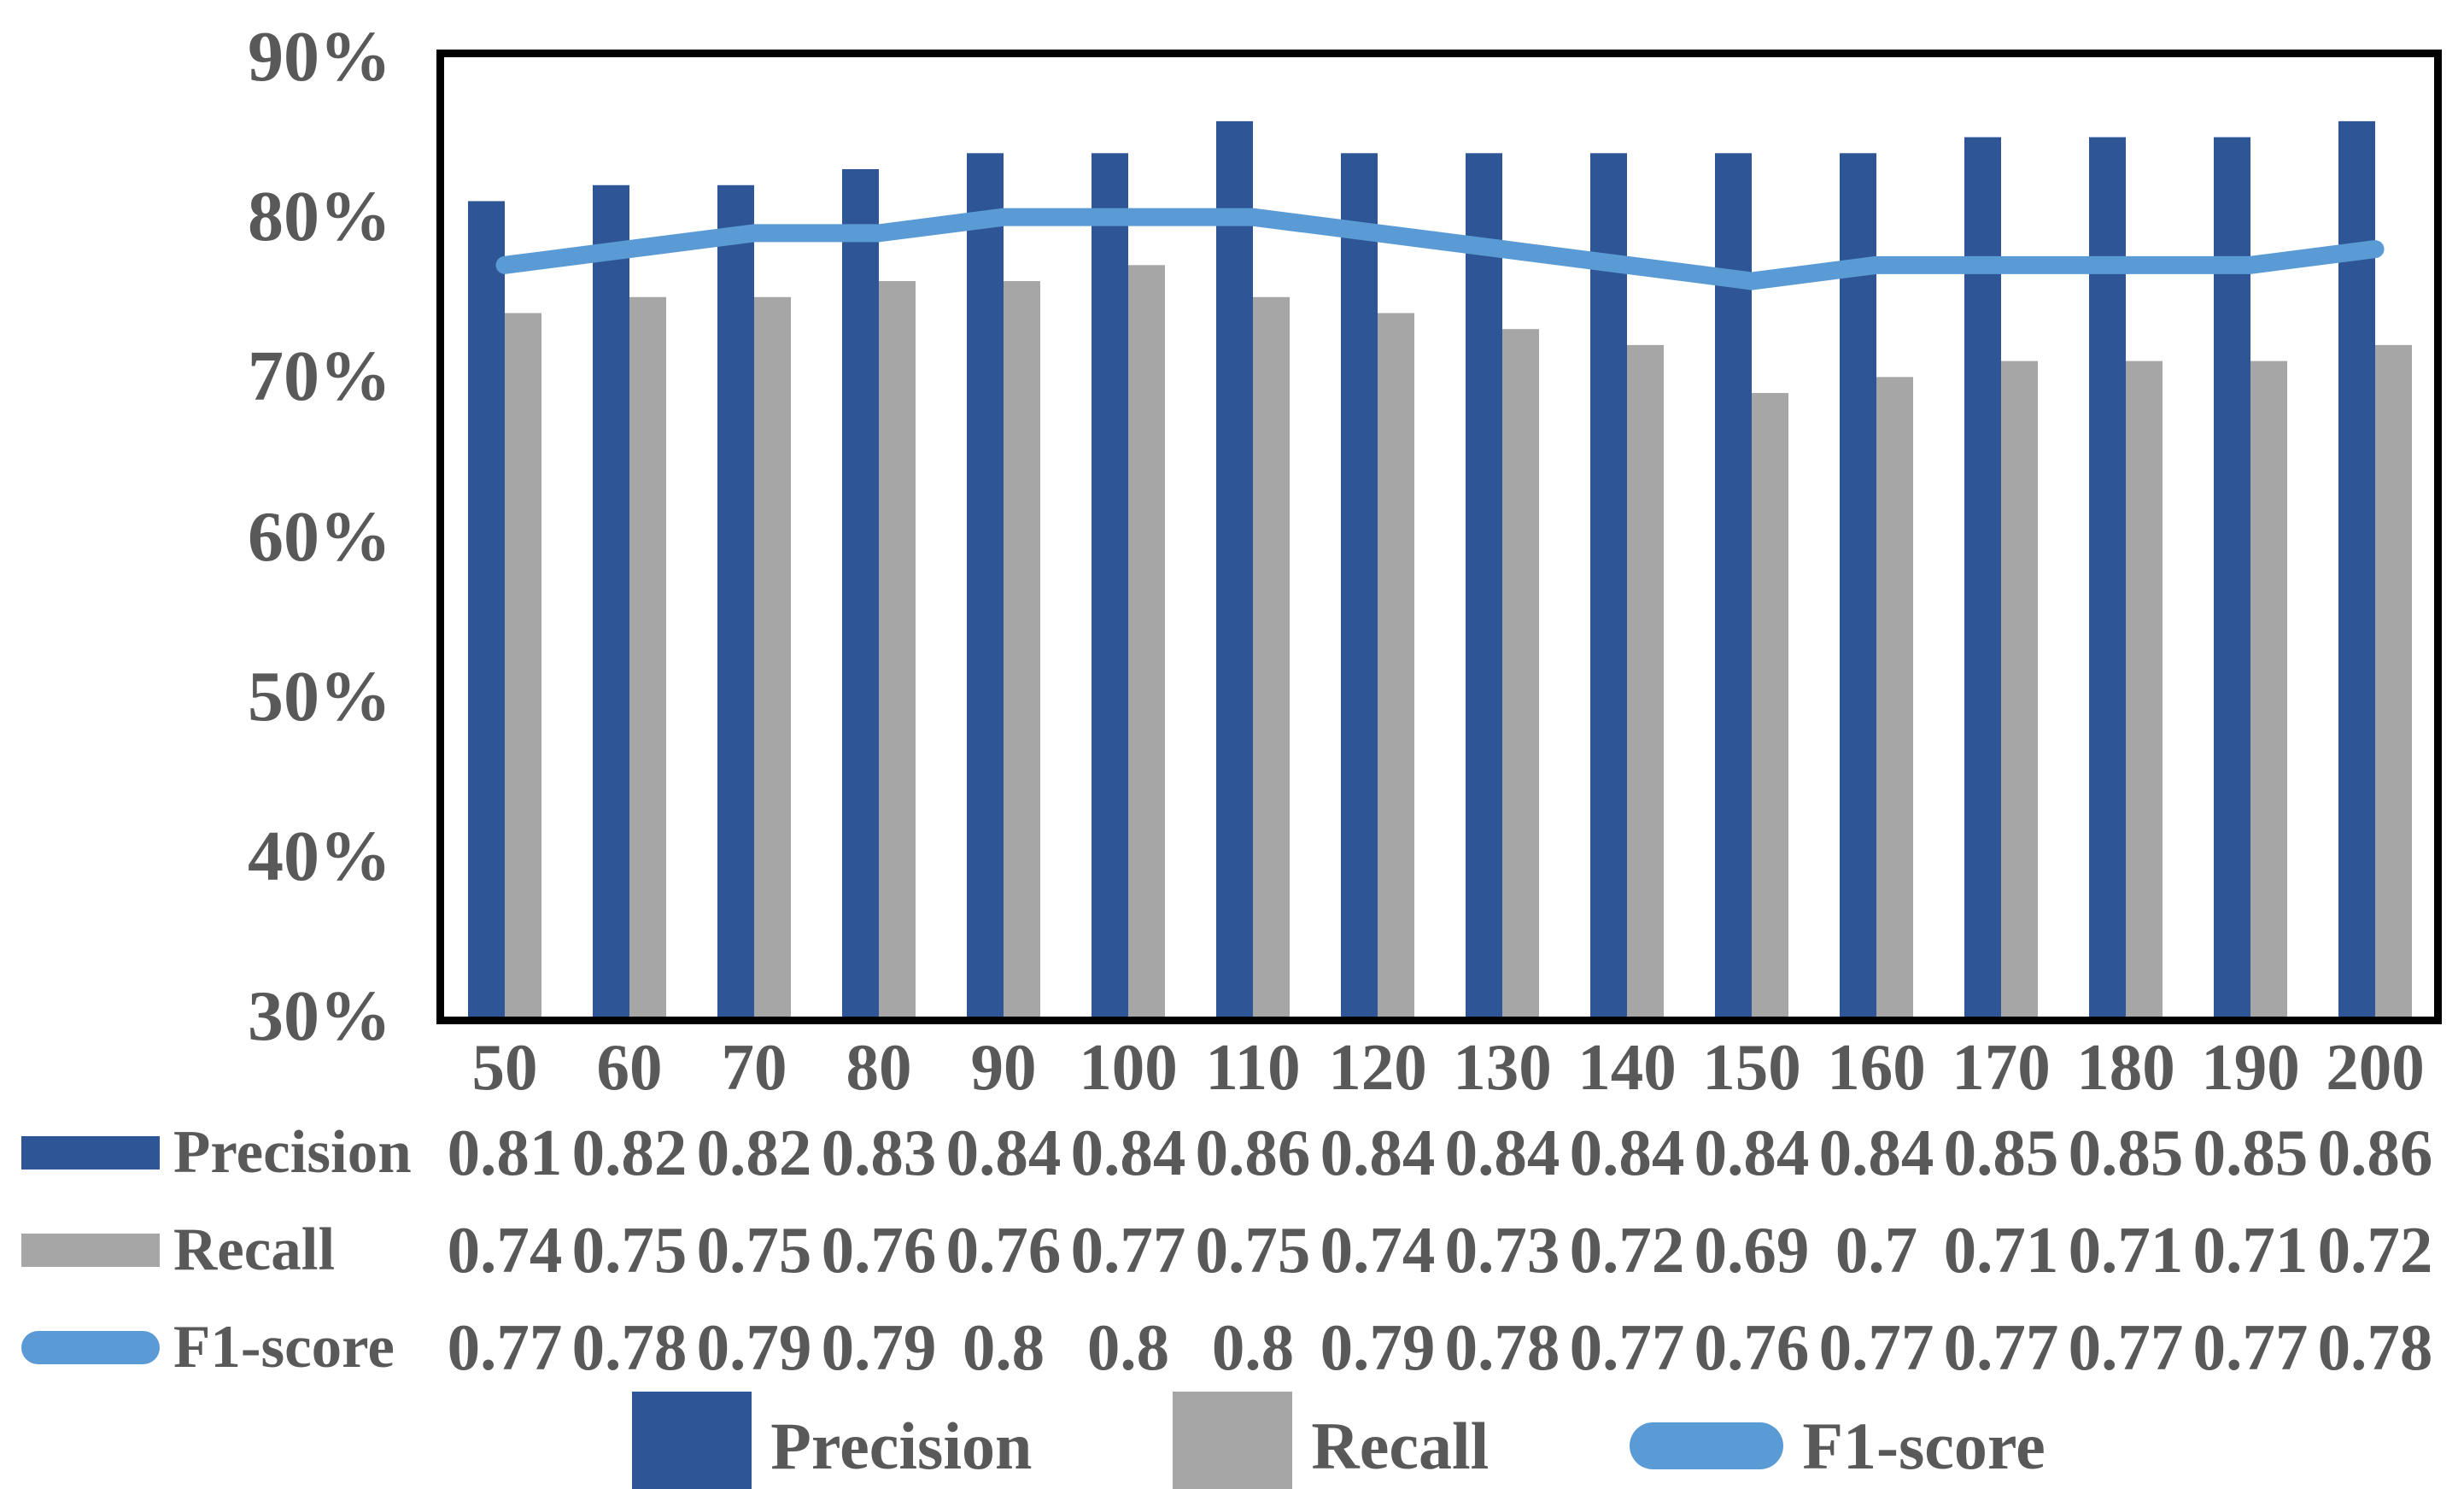 The image size is (2464, 1489). What do you see at coordinates (319, 377) in the screenshot?
I see `y-axis-tick-label: 70%` at bounding box center [319, 377].